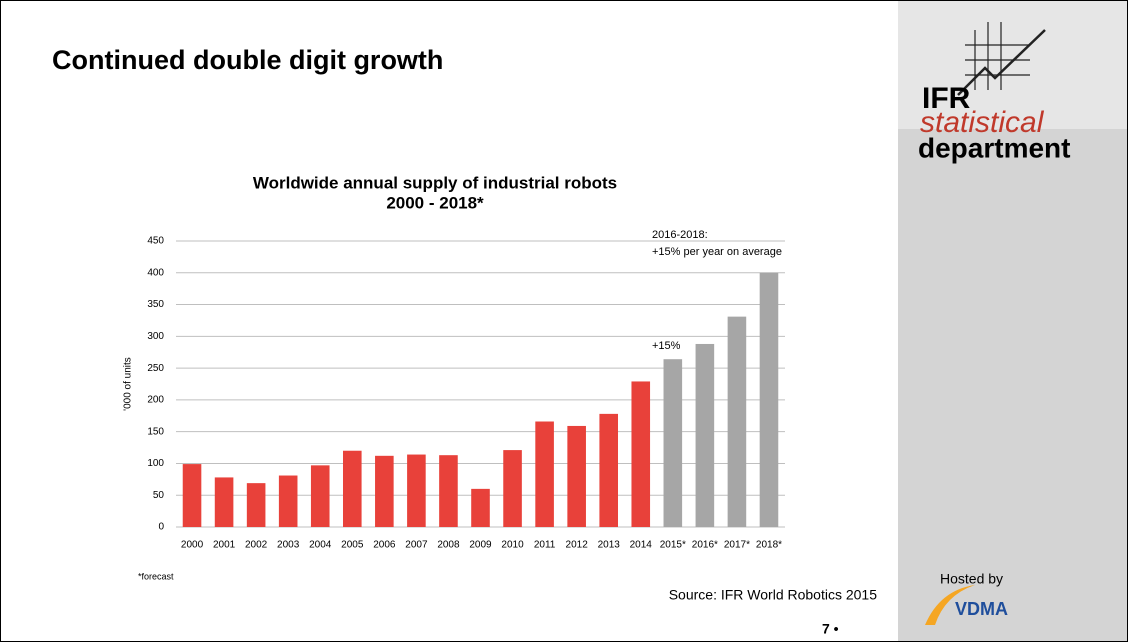 This screenshot has width=1128, height=642. What do you see at coordinates (950, 605) in the screenshot?
I see `vdma-swoosh` at bounding box center [950, 605].